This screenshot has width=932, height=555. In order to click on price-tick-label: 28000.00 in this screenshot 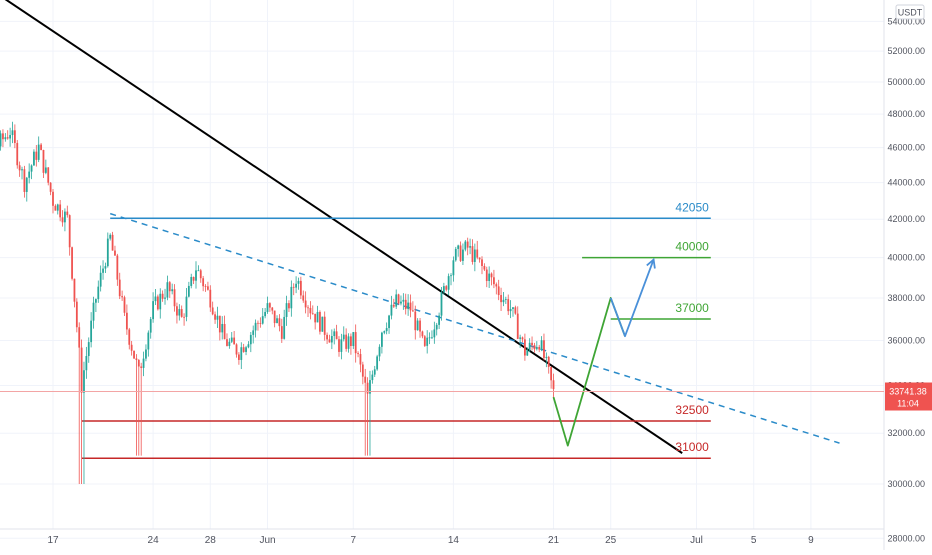, I will do `click(906, 538)`.